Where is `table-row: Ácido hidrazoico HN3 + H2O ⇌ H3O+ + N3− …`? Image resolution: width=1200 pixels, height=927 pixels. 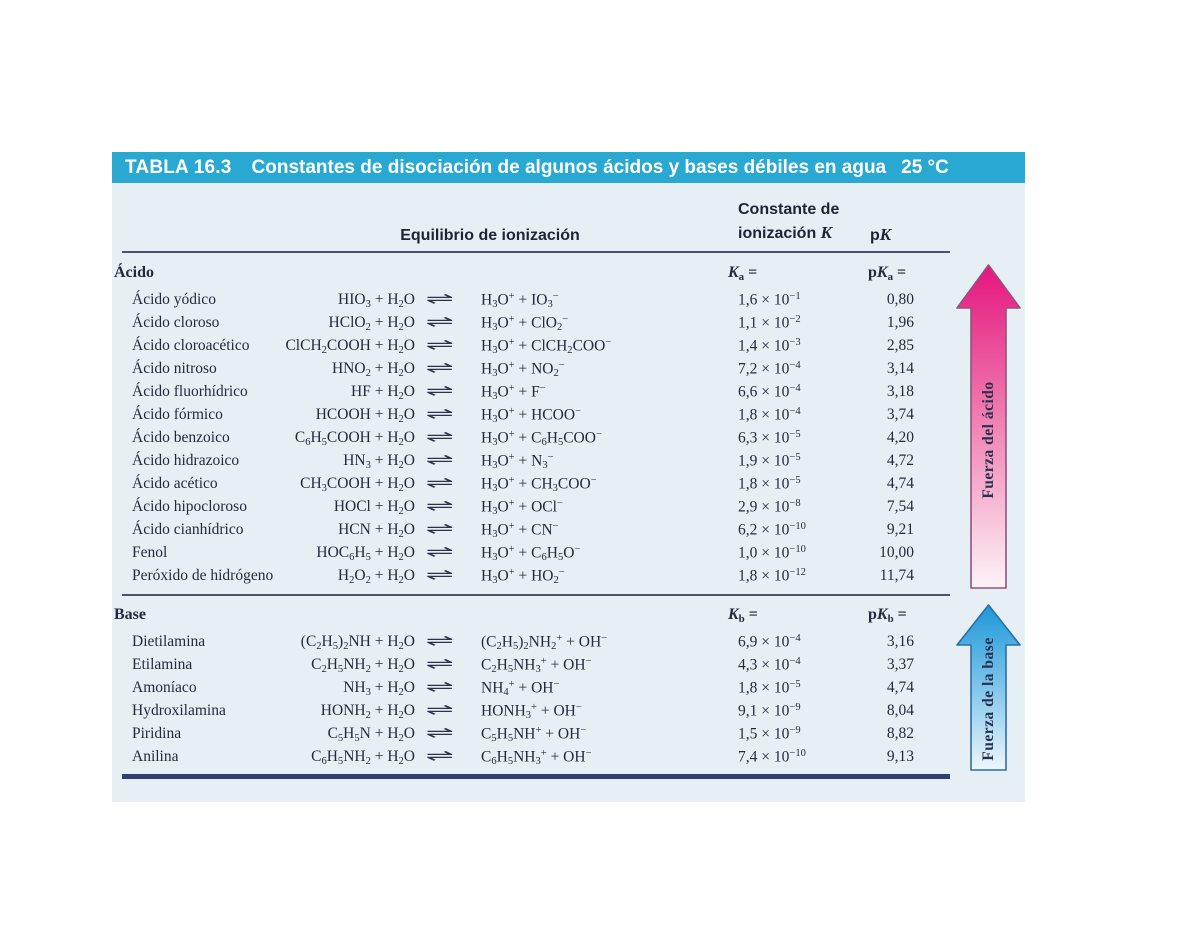
table-row: Ácido hidrazoico HN3 + H2O ⇌ H3O+ + N3− … is located at coordinates (536, 458).